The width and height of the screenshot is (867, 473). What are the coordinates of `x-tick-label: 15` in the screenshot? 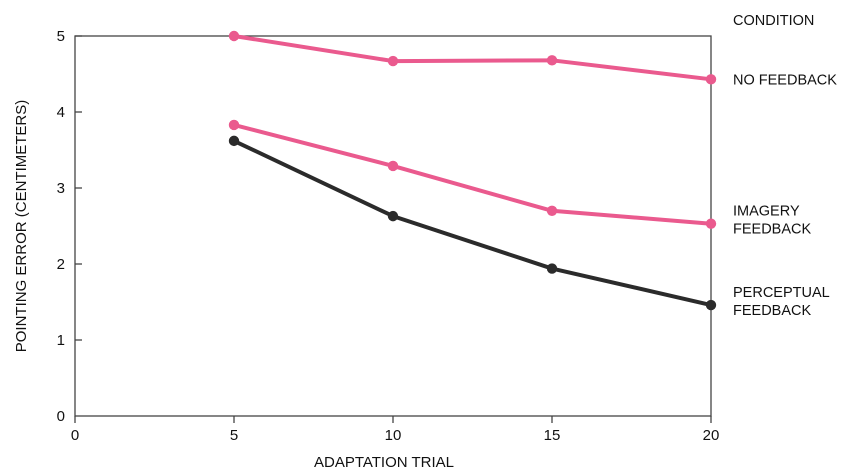 It's located at (552, 435).